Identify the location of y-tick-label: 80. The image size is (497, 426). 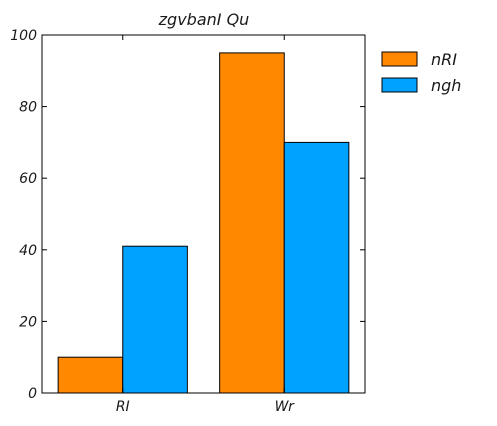
(28, 108).